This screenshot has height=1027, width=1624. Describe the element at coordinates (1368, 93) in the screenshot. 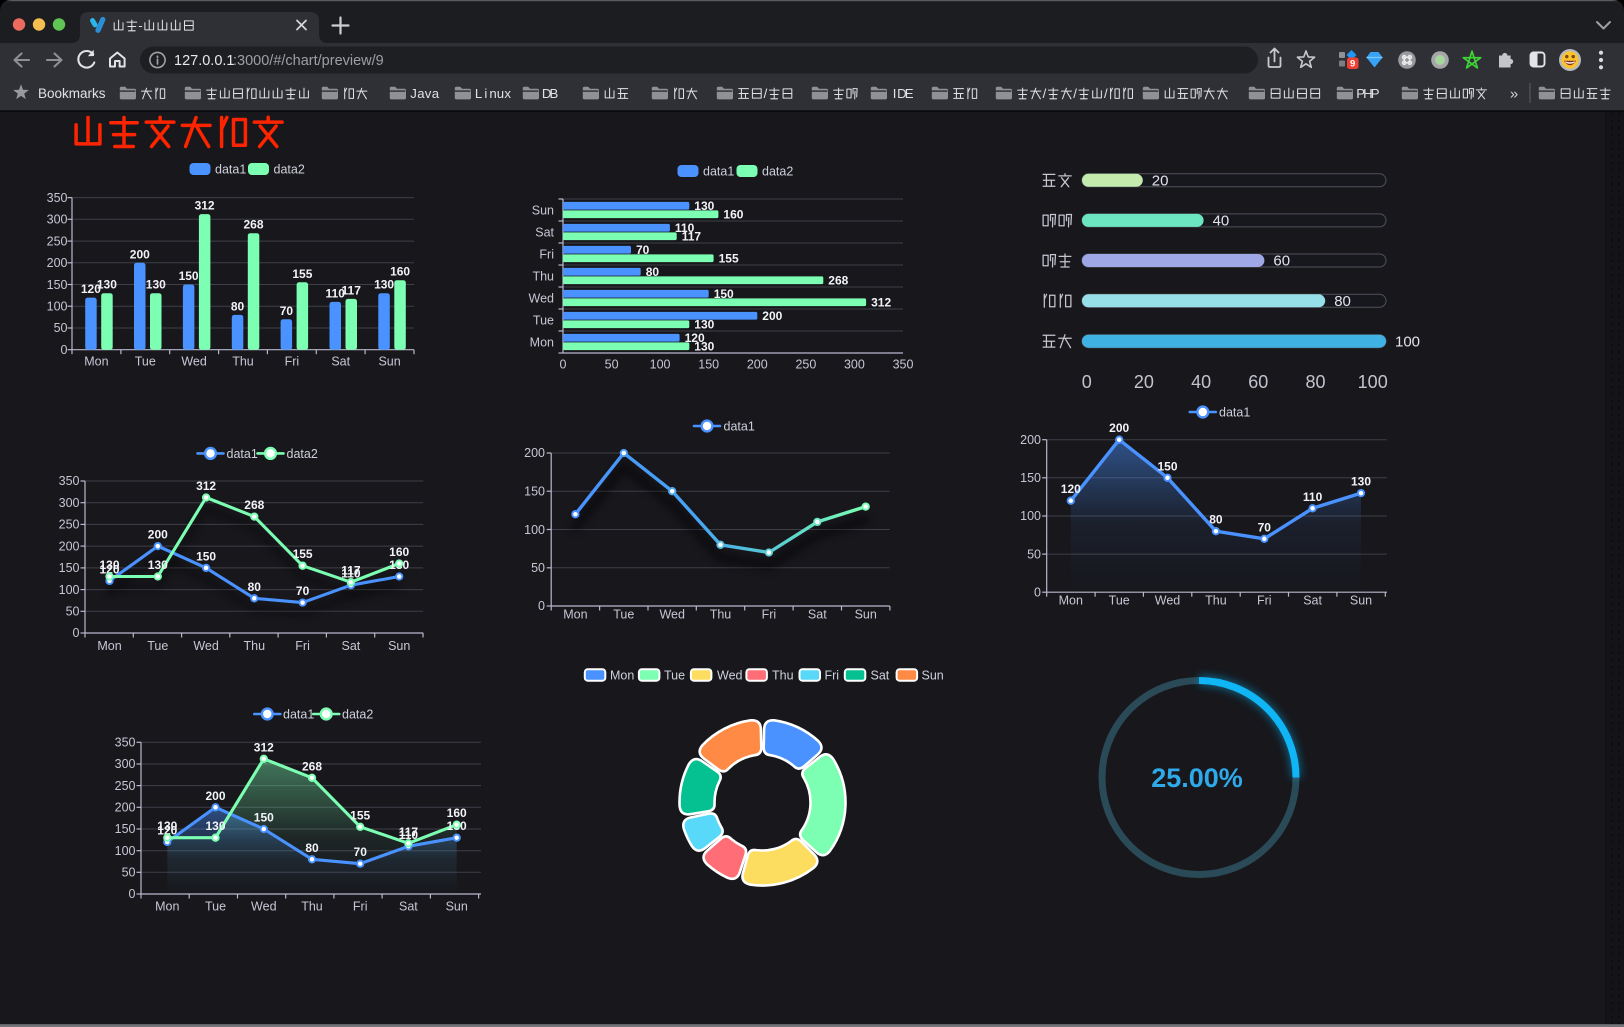

I see `svg-text: H` at that location.